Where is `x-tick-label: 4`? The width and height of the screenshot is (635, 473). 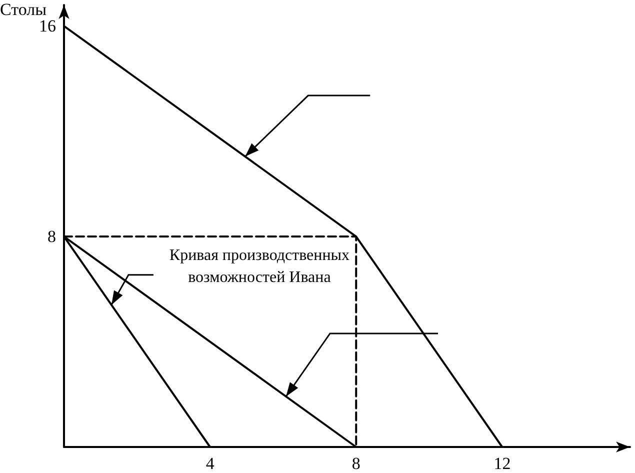
x-tick-label: 4 is located at coordinates (210, 463).